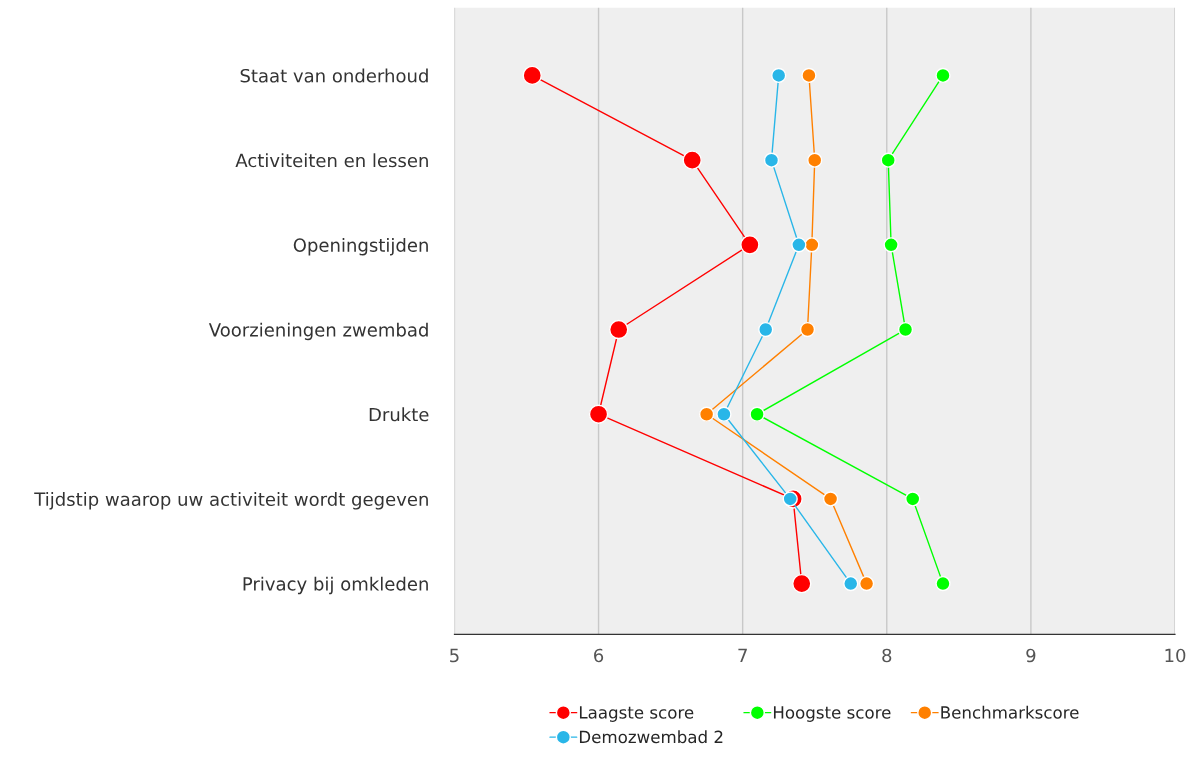  I want to click on x-tick-label: 5, so click(454, 655).